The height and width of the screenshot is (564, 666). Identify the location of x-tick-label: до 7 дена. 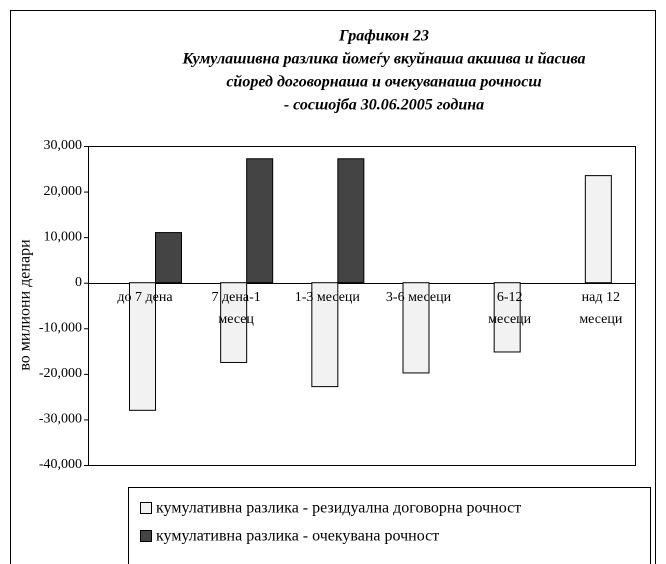
(145, 297).